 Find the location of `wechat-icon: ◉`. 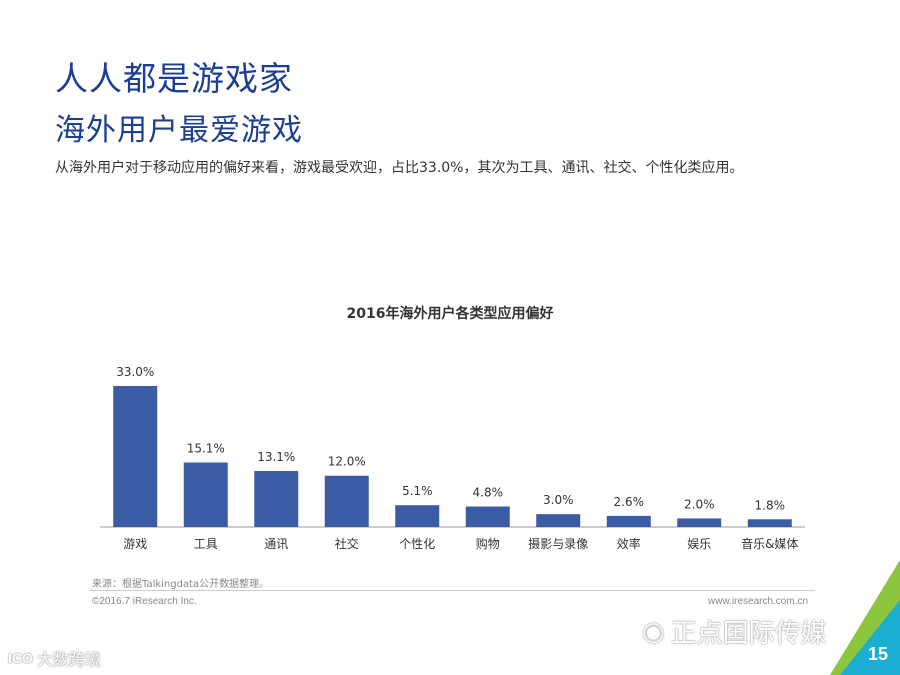

wechat-icon: ◉ is located at coordinates (653, 631).